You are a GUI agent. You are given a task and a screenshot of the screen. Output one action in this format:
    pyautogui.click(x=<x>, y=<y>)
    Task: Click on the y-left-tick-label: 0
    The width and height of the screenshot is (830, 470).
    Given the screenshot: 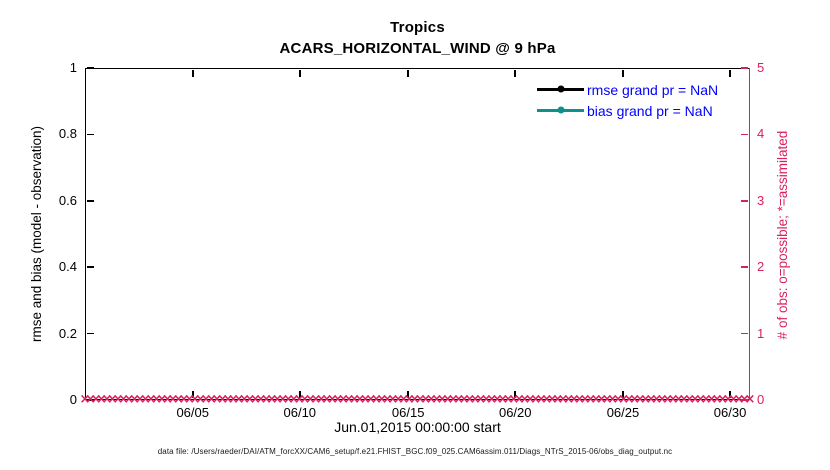 What is the action you would take?
    pyautogui.click(x=73, y=399)
    